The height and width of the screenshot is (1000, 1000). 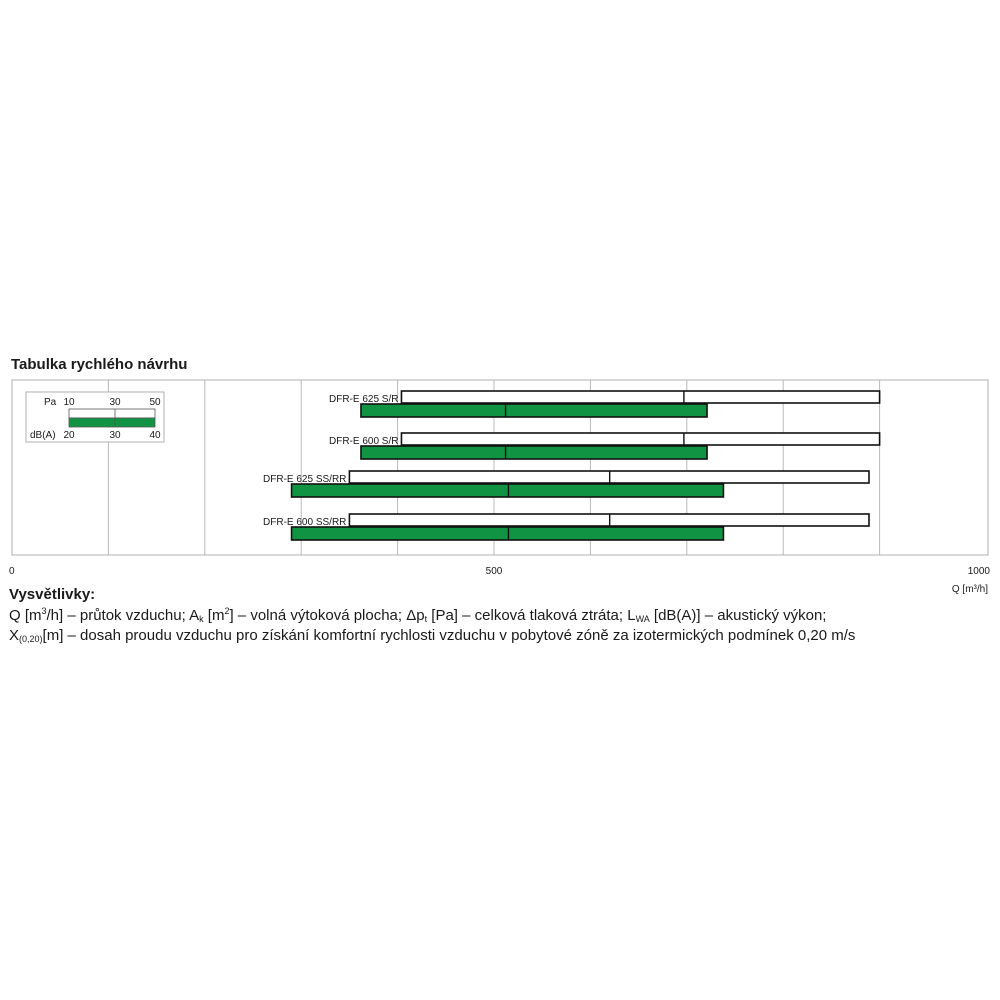 What do you see at coordinates (155, 402) in the screenshot?
I see `scale-key-pa-value: 50` at bounding box center [155, 402].